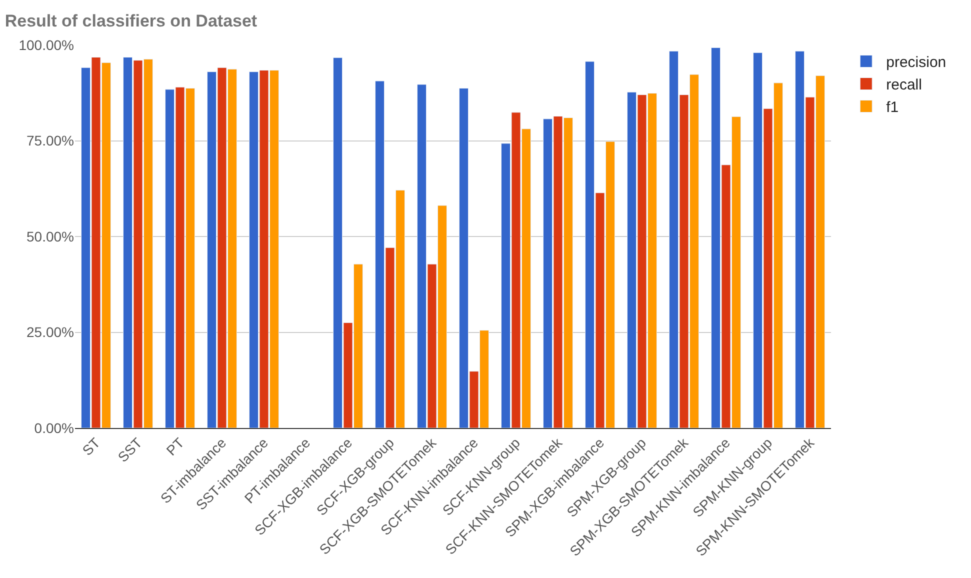  I want to click on y-tick-label: 100.00%, so click(46, 44).